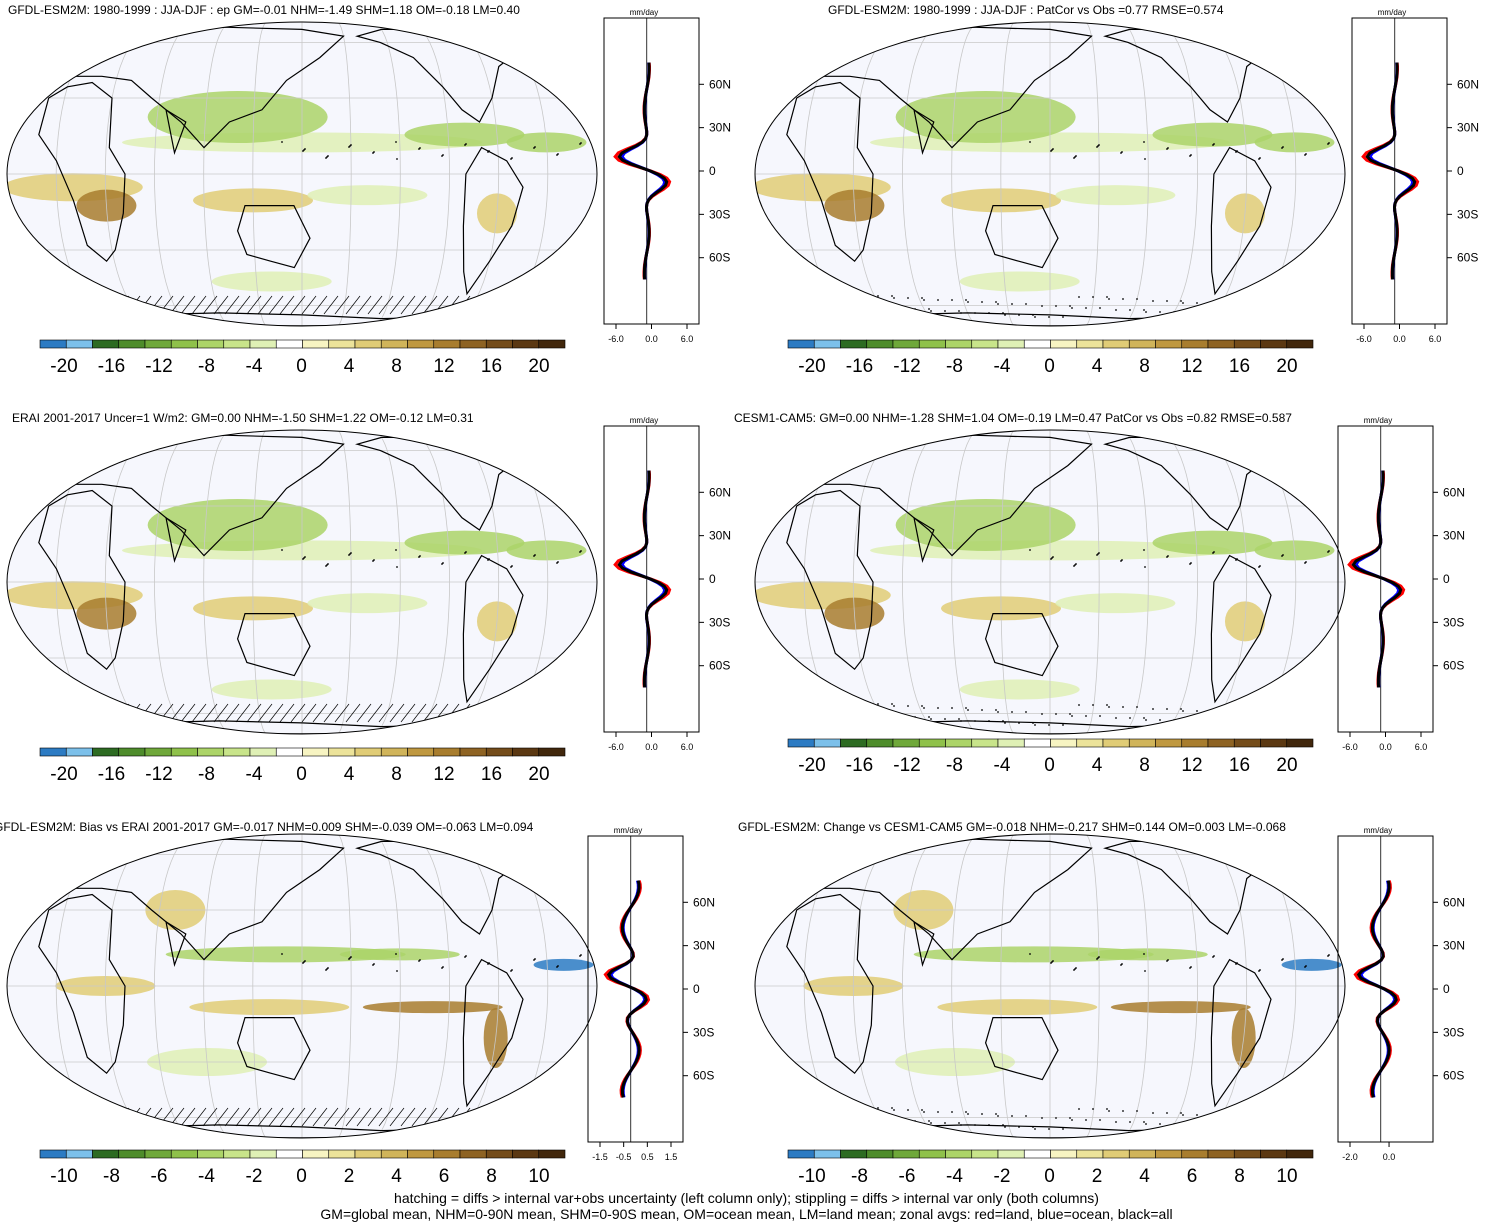 This screenshot has width=1493, height=1222. Describe the element at coordinates (1050, 757) in the screenshot. I see `colorbar: -20 -16 -12 -8 -4 0 4 8 12 16 20` at that location.